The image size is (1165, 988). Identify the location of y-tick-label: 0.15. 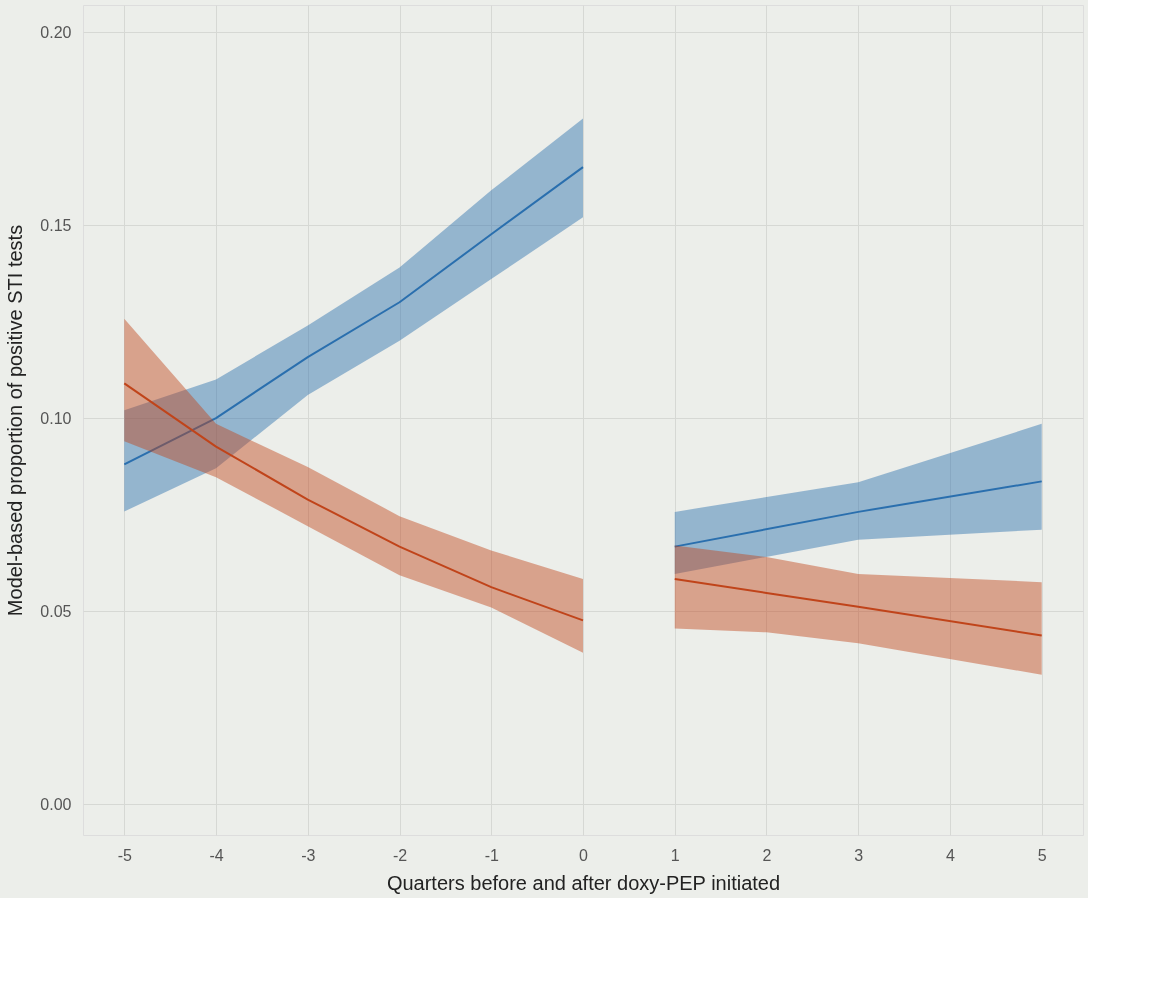
(56, 225).